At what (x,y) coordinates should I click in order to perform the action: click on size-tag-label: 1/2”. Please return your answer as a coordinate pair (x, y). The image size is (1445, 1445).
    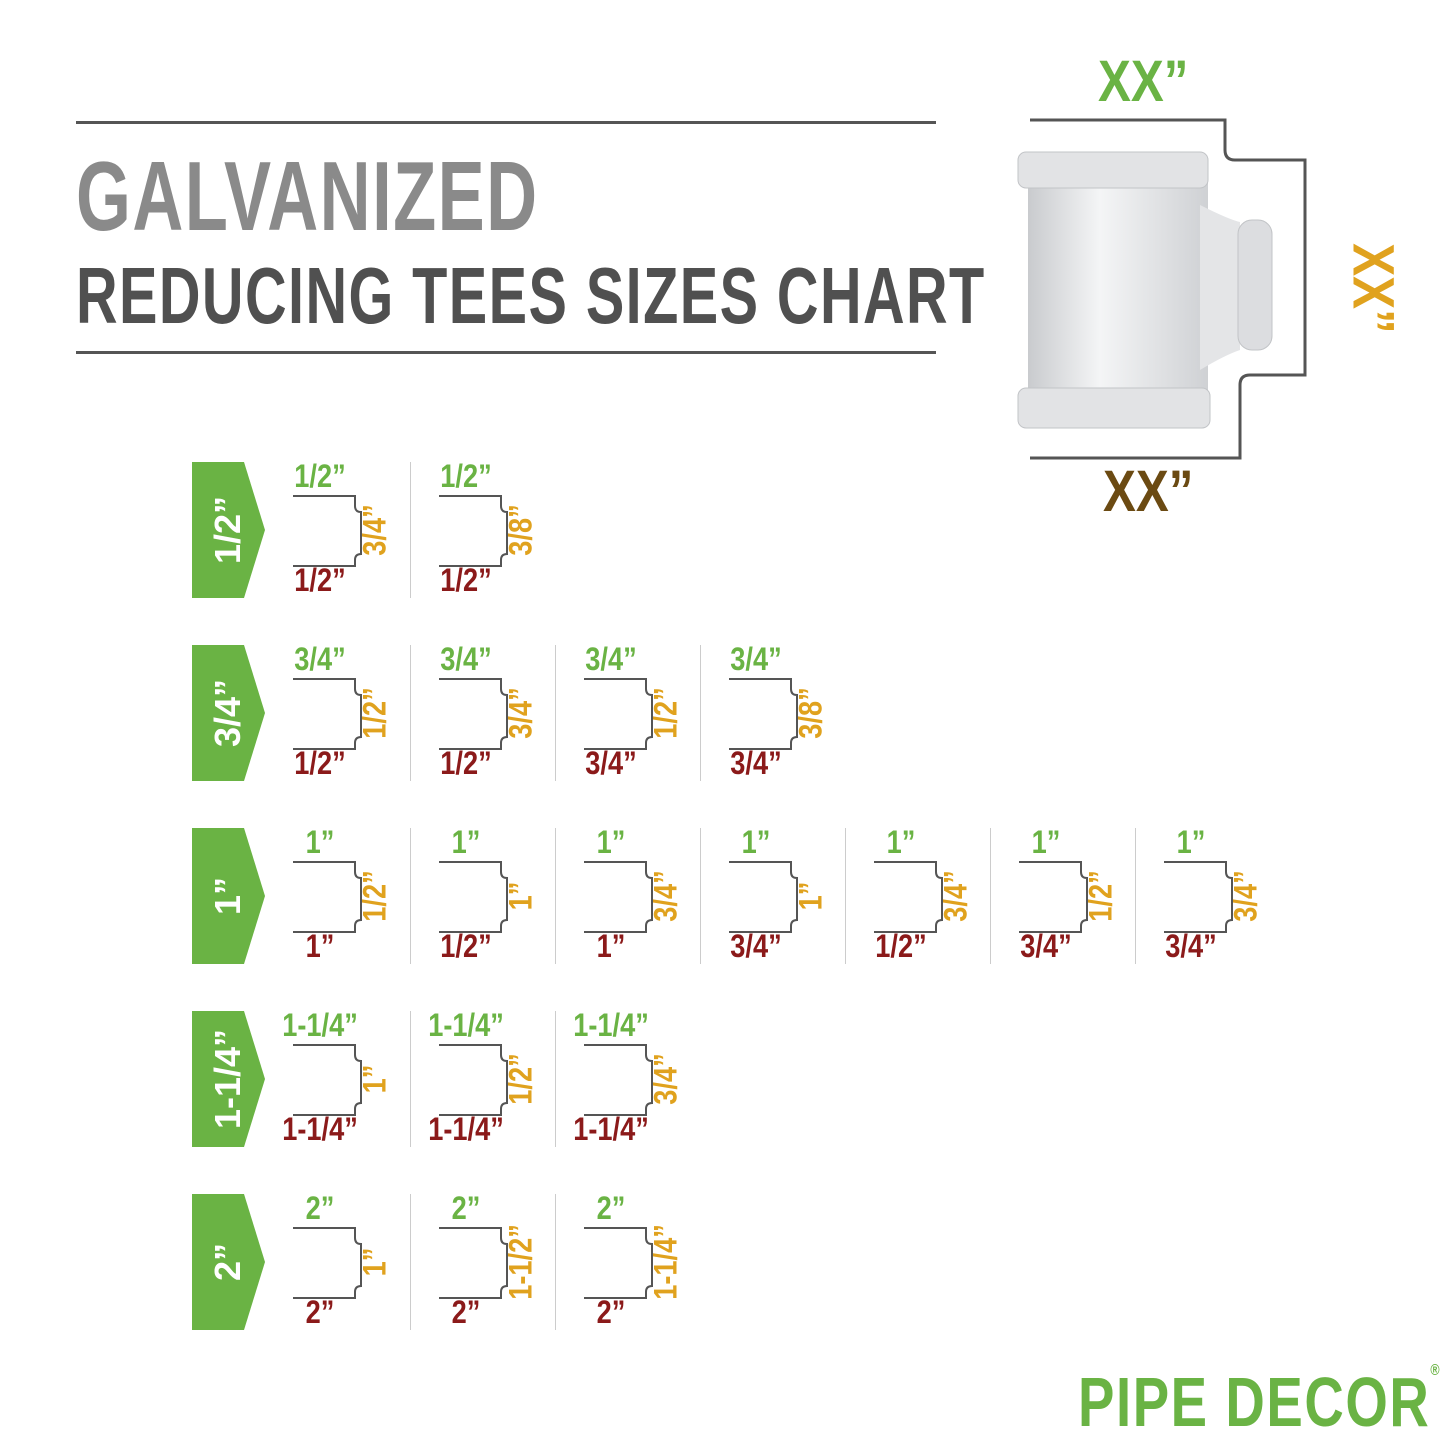
    Looking at the image, I should click on (227, 530).